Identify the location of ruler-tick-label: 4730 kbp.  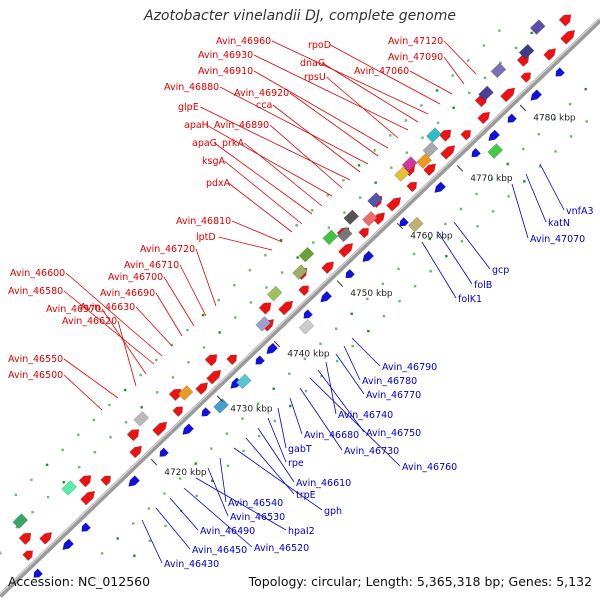
(251, 409).